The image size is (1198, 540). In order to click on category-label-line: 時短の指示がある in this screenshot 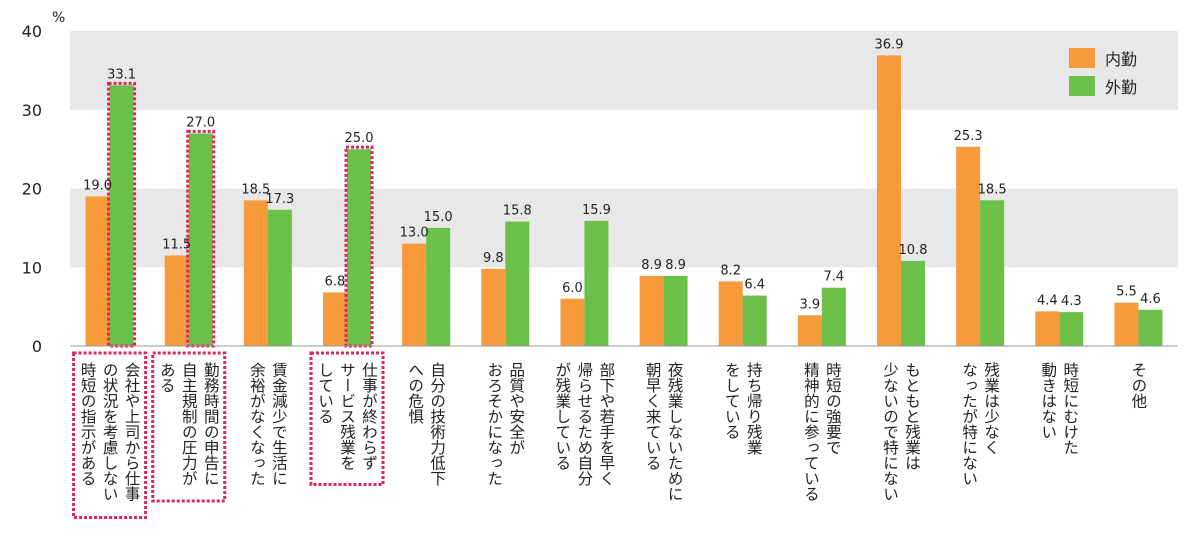, I will do `click(88, 424)`.